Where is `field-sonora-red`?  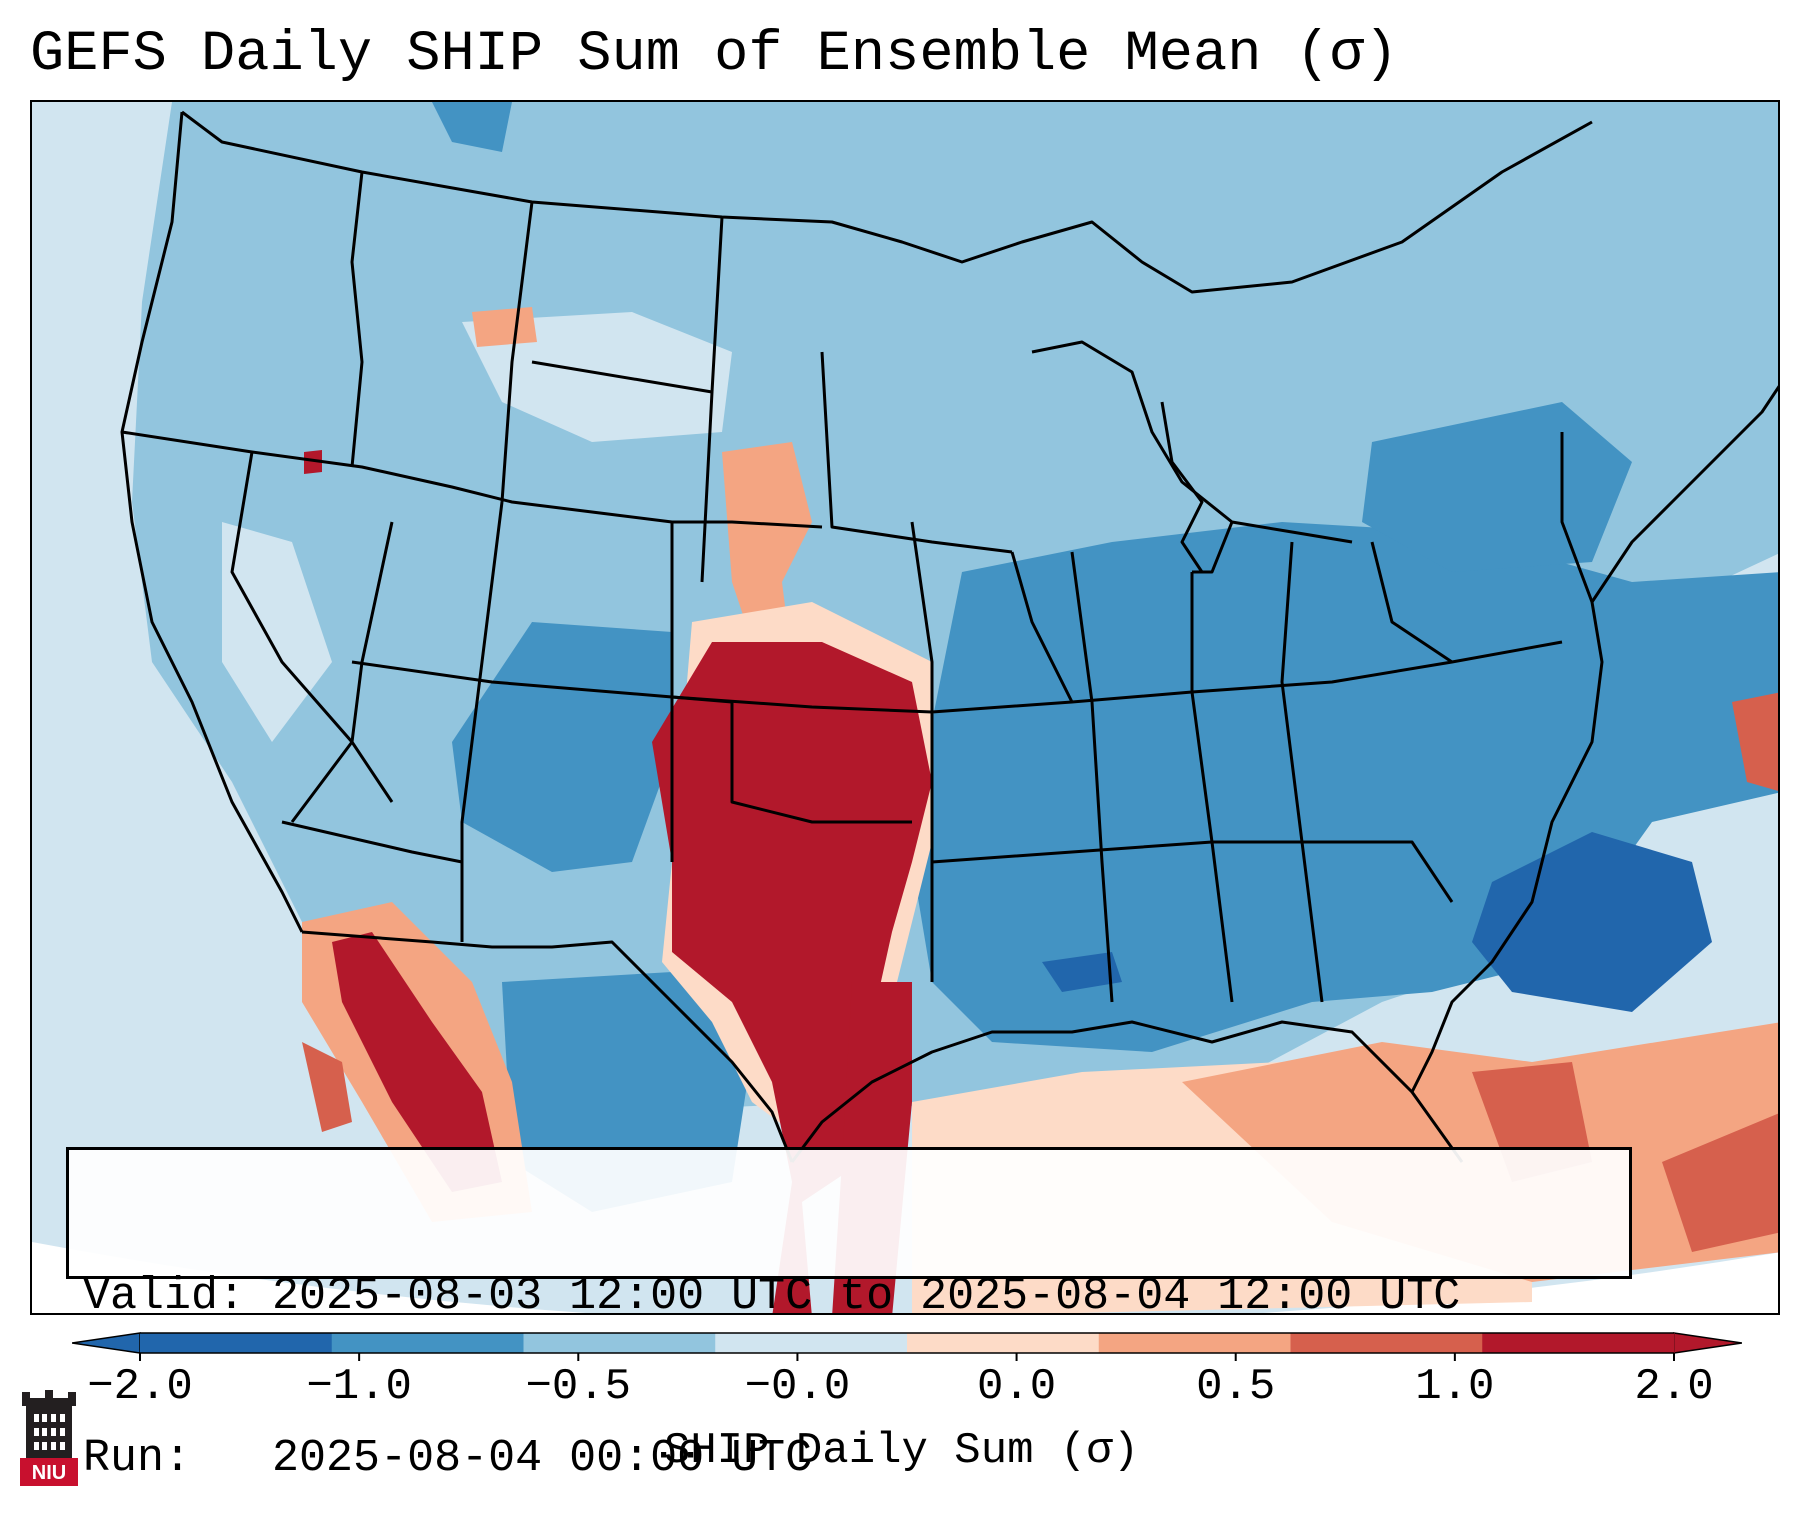
field-sonora-red is located at coordinates (417, 1062).